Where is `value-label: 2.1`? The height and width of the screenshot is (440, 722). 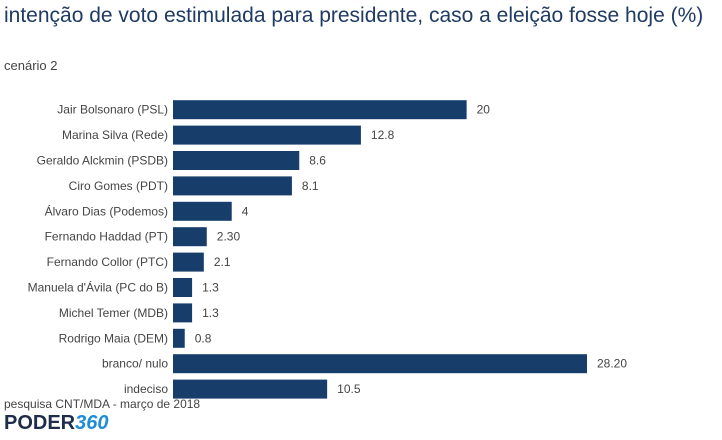 value-label: 2.1 is located at coordinates (222, 262).